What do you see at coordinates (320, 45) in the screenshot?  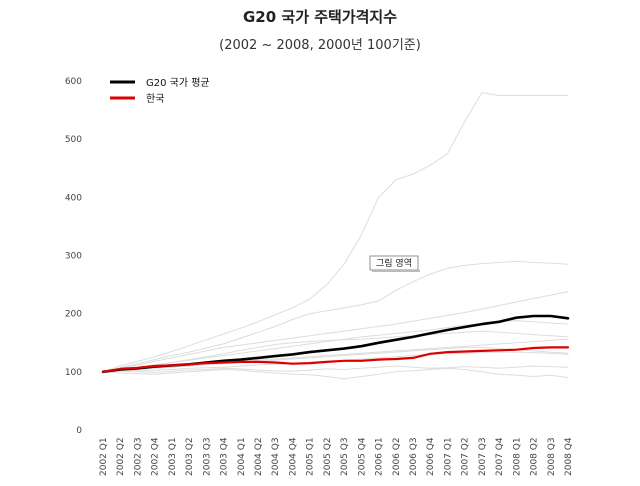 I see `chart-subtitle: (2002 ~ 2008, 2000년 100기준)` at bounding box center [320, 45].